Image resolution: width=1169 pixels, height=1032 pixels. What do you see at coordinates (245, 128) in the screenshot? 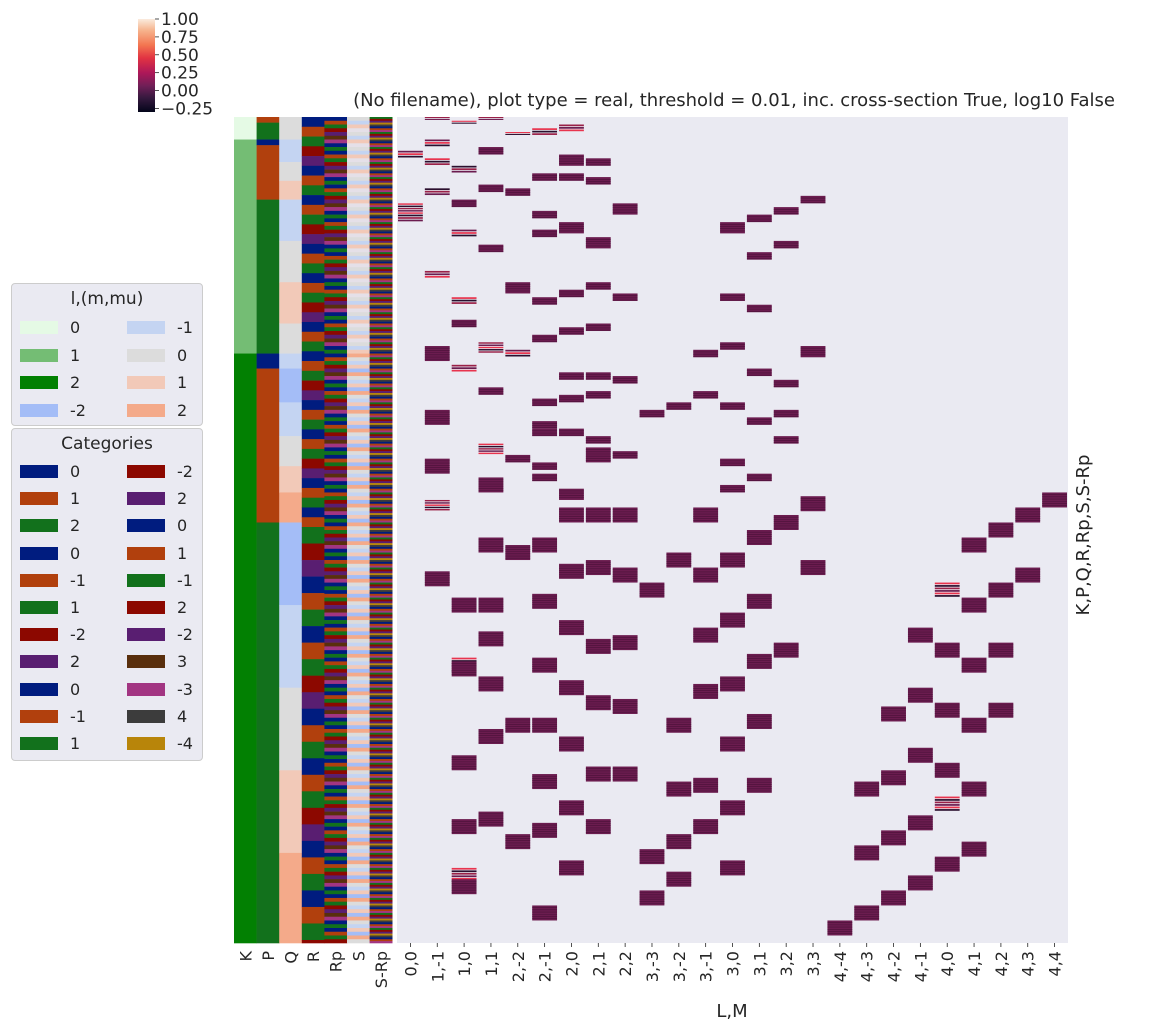
I see `row-color-K` at bounding box center [245, 128].